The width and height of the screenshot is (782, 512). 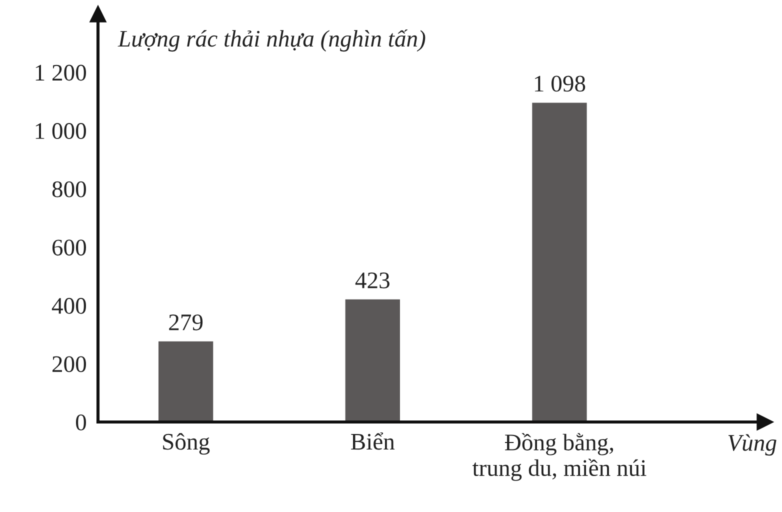 What do you see at coordinates (69, 248) in the screenshot?
I see `y-tick-label: 600` at bounding box center [69, 248].